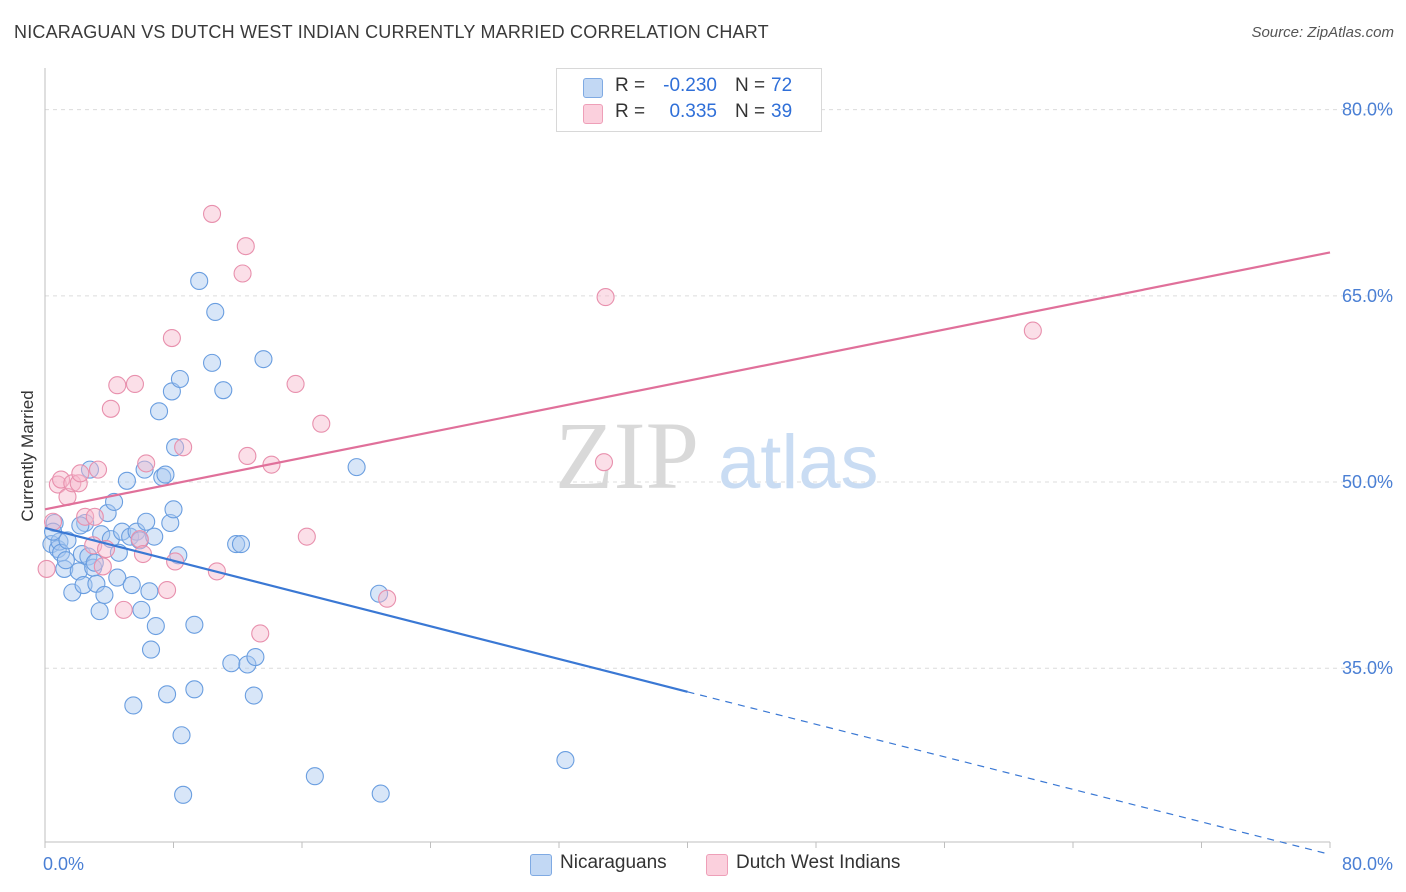 This screenshot has height=892, width=1406. I want to click on n-value: 39, so click(782, 111).